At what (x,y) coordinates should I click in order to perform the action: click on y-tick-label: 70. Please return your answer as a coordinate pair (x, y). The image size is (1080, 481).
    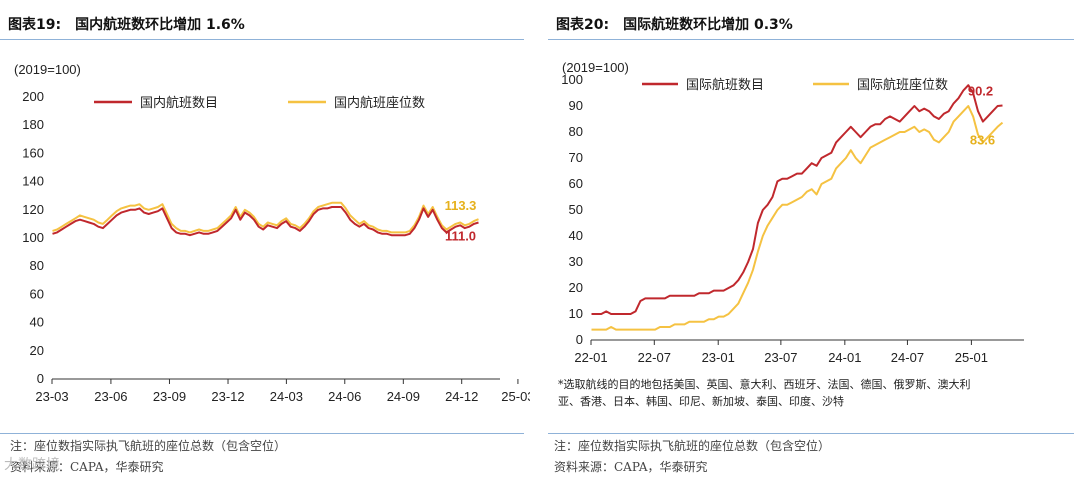
    Looking at the image, I should click on (576, 157).